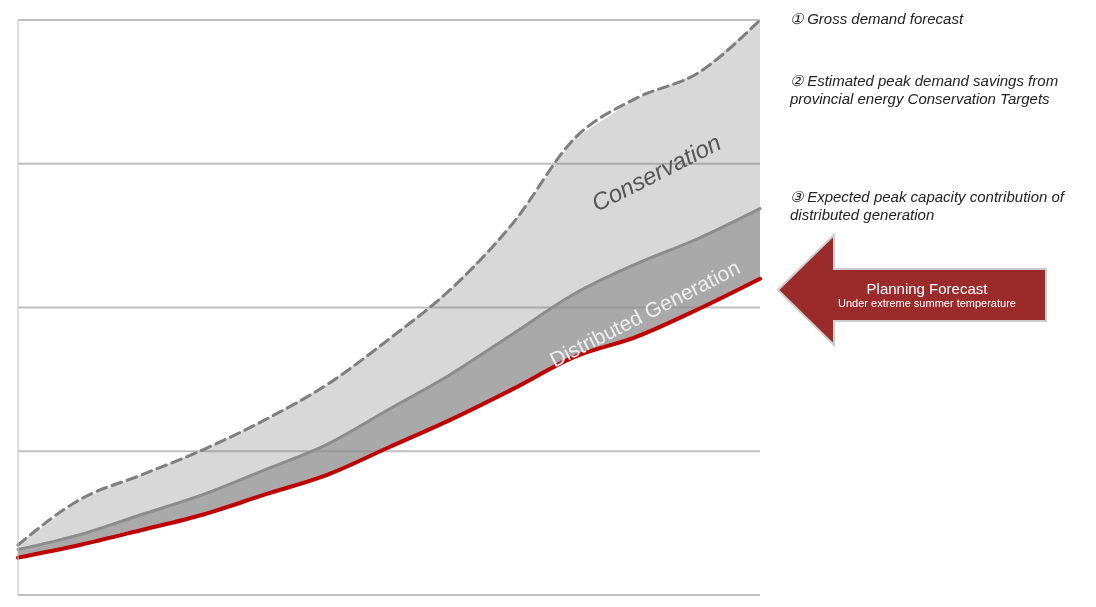 The image size is (1096, 607). What do you see at coordinates (928, 205) in the screenshot?
I see `text: ③ Expected peak capacity contribution of distributed generation` at bounding box center [928, 205].